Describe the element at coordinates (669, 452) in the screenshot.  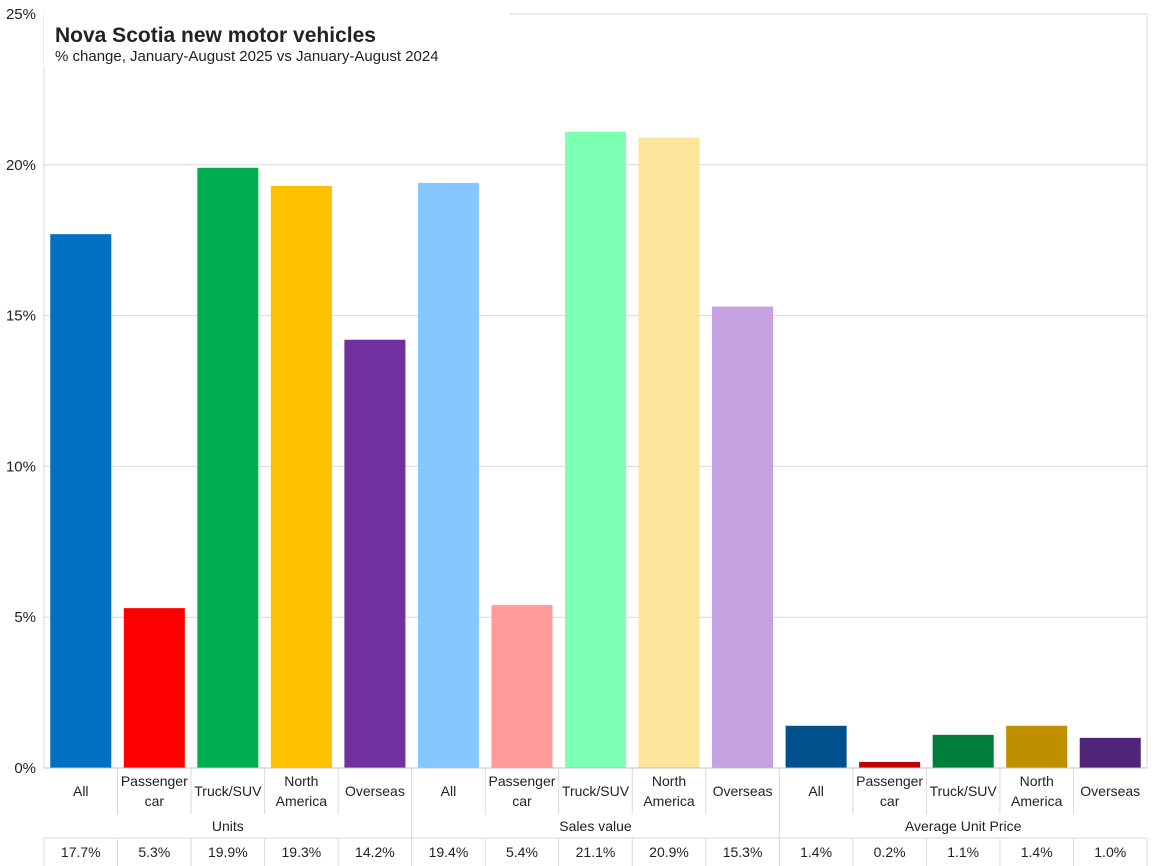
I see `bar-sales-value-north-america` at that location.